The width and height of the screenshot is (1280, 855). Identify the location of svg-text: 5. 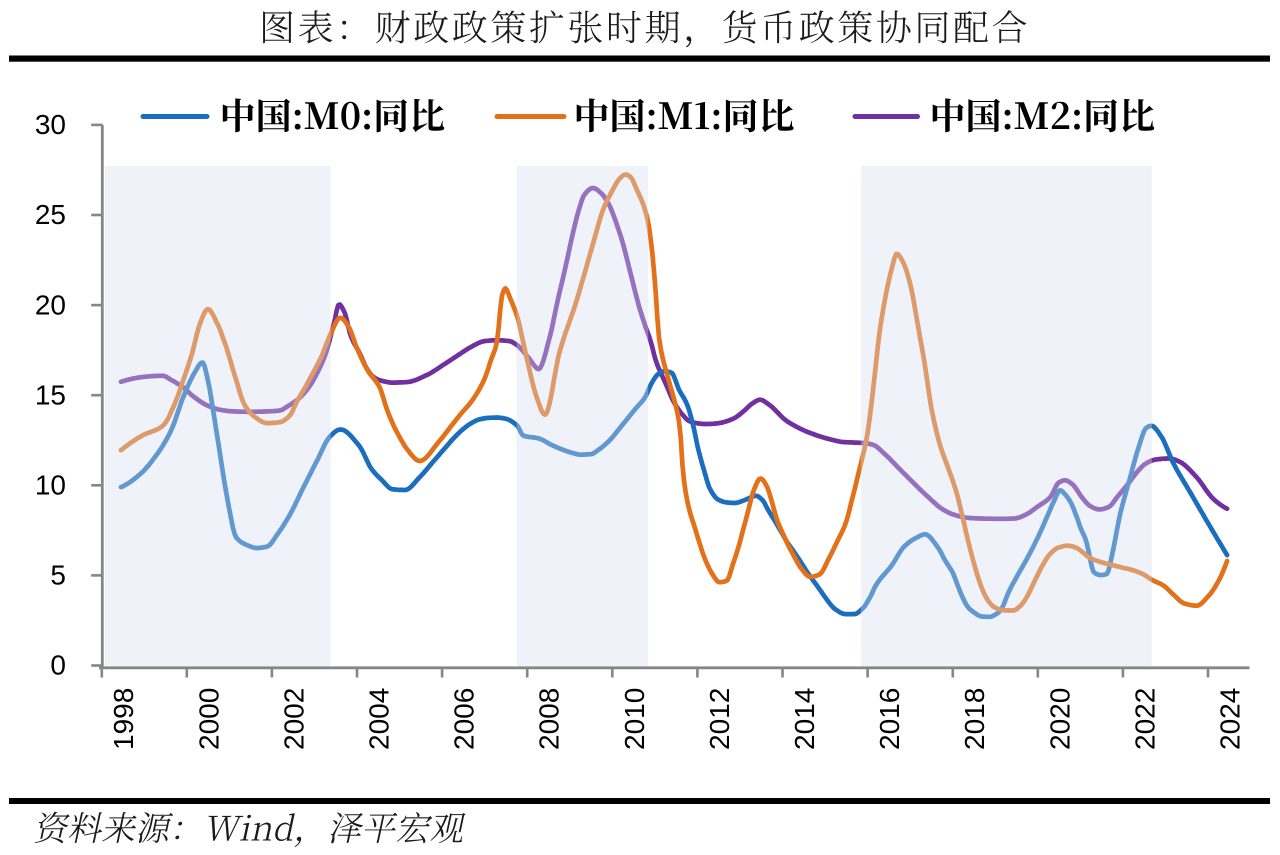
(58, 575).